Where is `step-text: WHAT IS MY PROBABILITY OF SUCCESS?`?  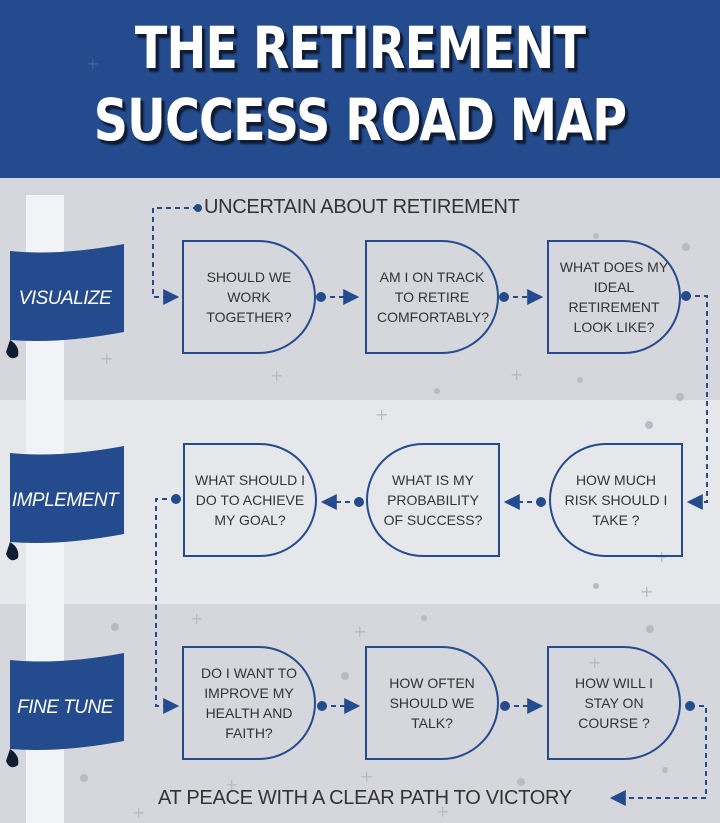
step-text: WHAT IS MY PROBABILITY OF SUCCESS? is located at coordinates (433, 500).